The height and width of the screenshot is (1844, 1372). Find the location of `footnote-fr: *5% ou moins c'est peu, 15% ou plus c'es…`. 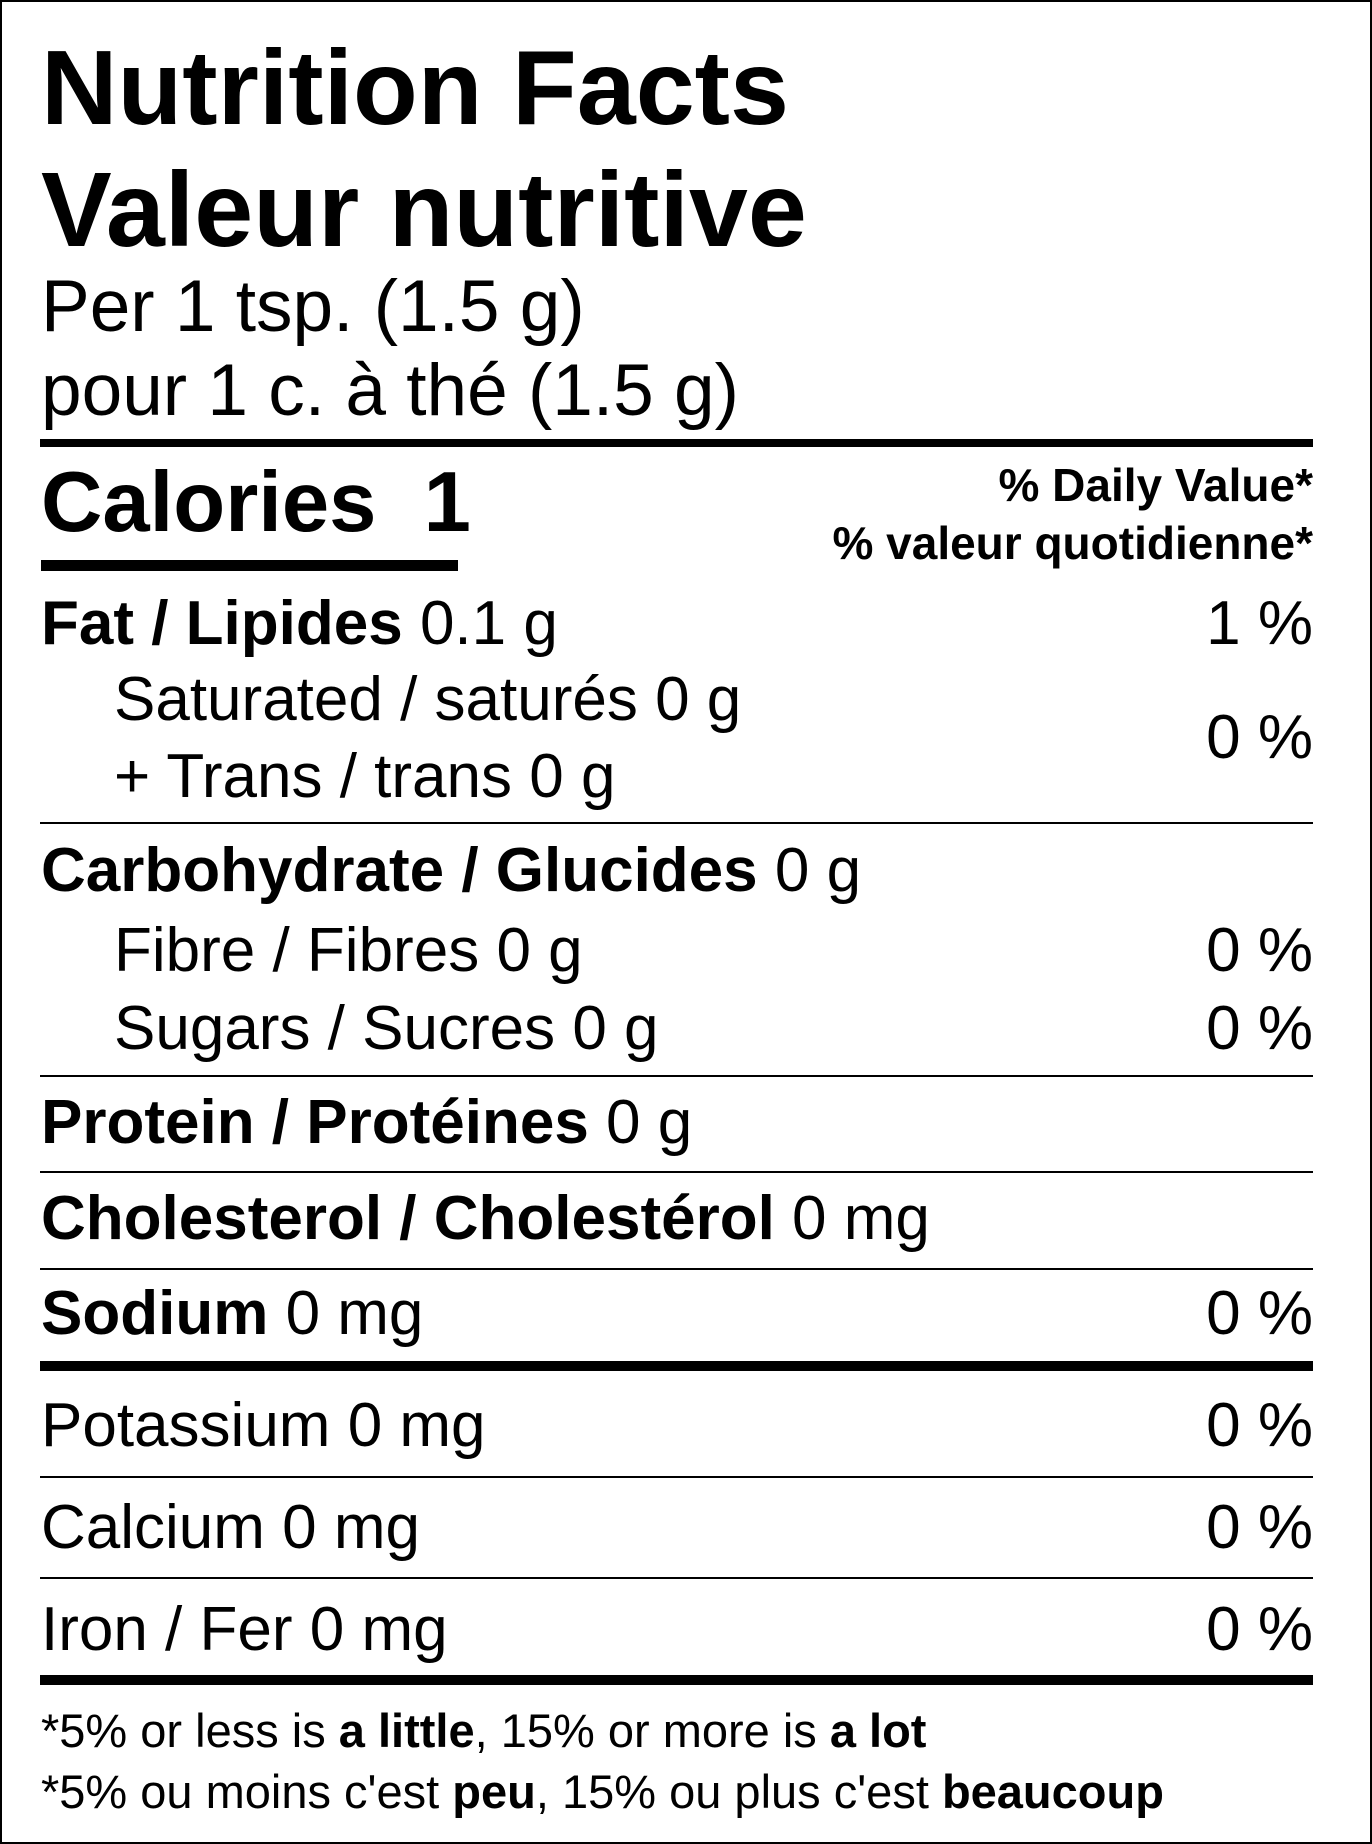

footnote-fr: *5% ou moins c'est peu, 15% ou plus c'es… is located at coordinates (602, 1791).